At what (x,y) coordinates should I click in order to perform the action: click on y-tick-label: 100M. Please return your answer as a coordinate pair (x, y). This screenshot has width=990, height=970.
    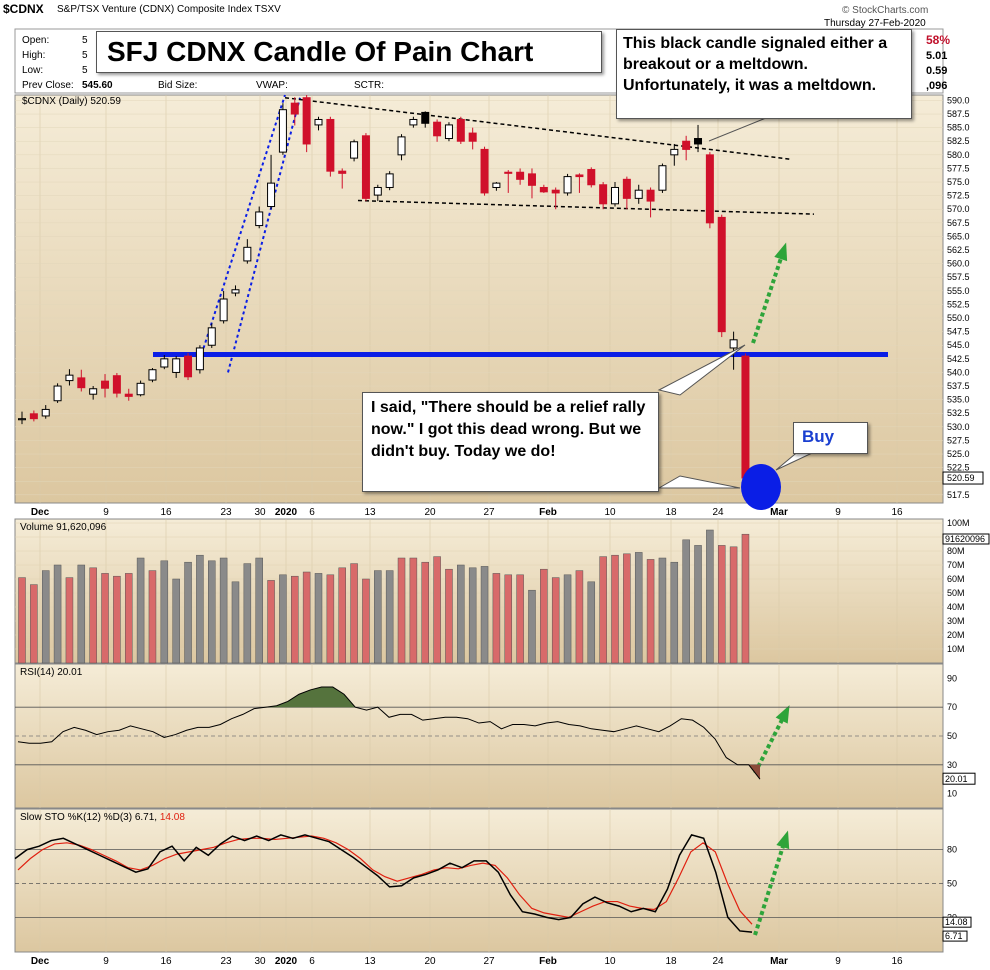
    Looking at the image, I should click on (958, 523).